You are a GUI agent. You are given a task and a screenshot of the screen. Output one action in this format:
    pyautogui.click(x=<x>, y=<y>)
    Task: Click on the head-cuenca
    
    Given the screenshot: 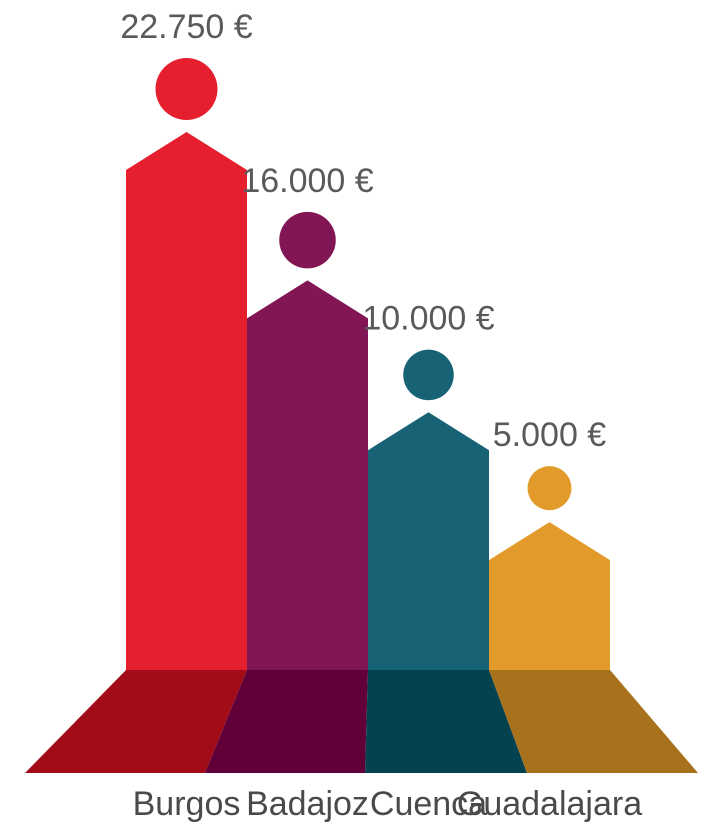 What is the action you would take?
    pyautogui.click(x=428, y=375)
    